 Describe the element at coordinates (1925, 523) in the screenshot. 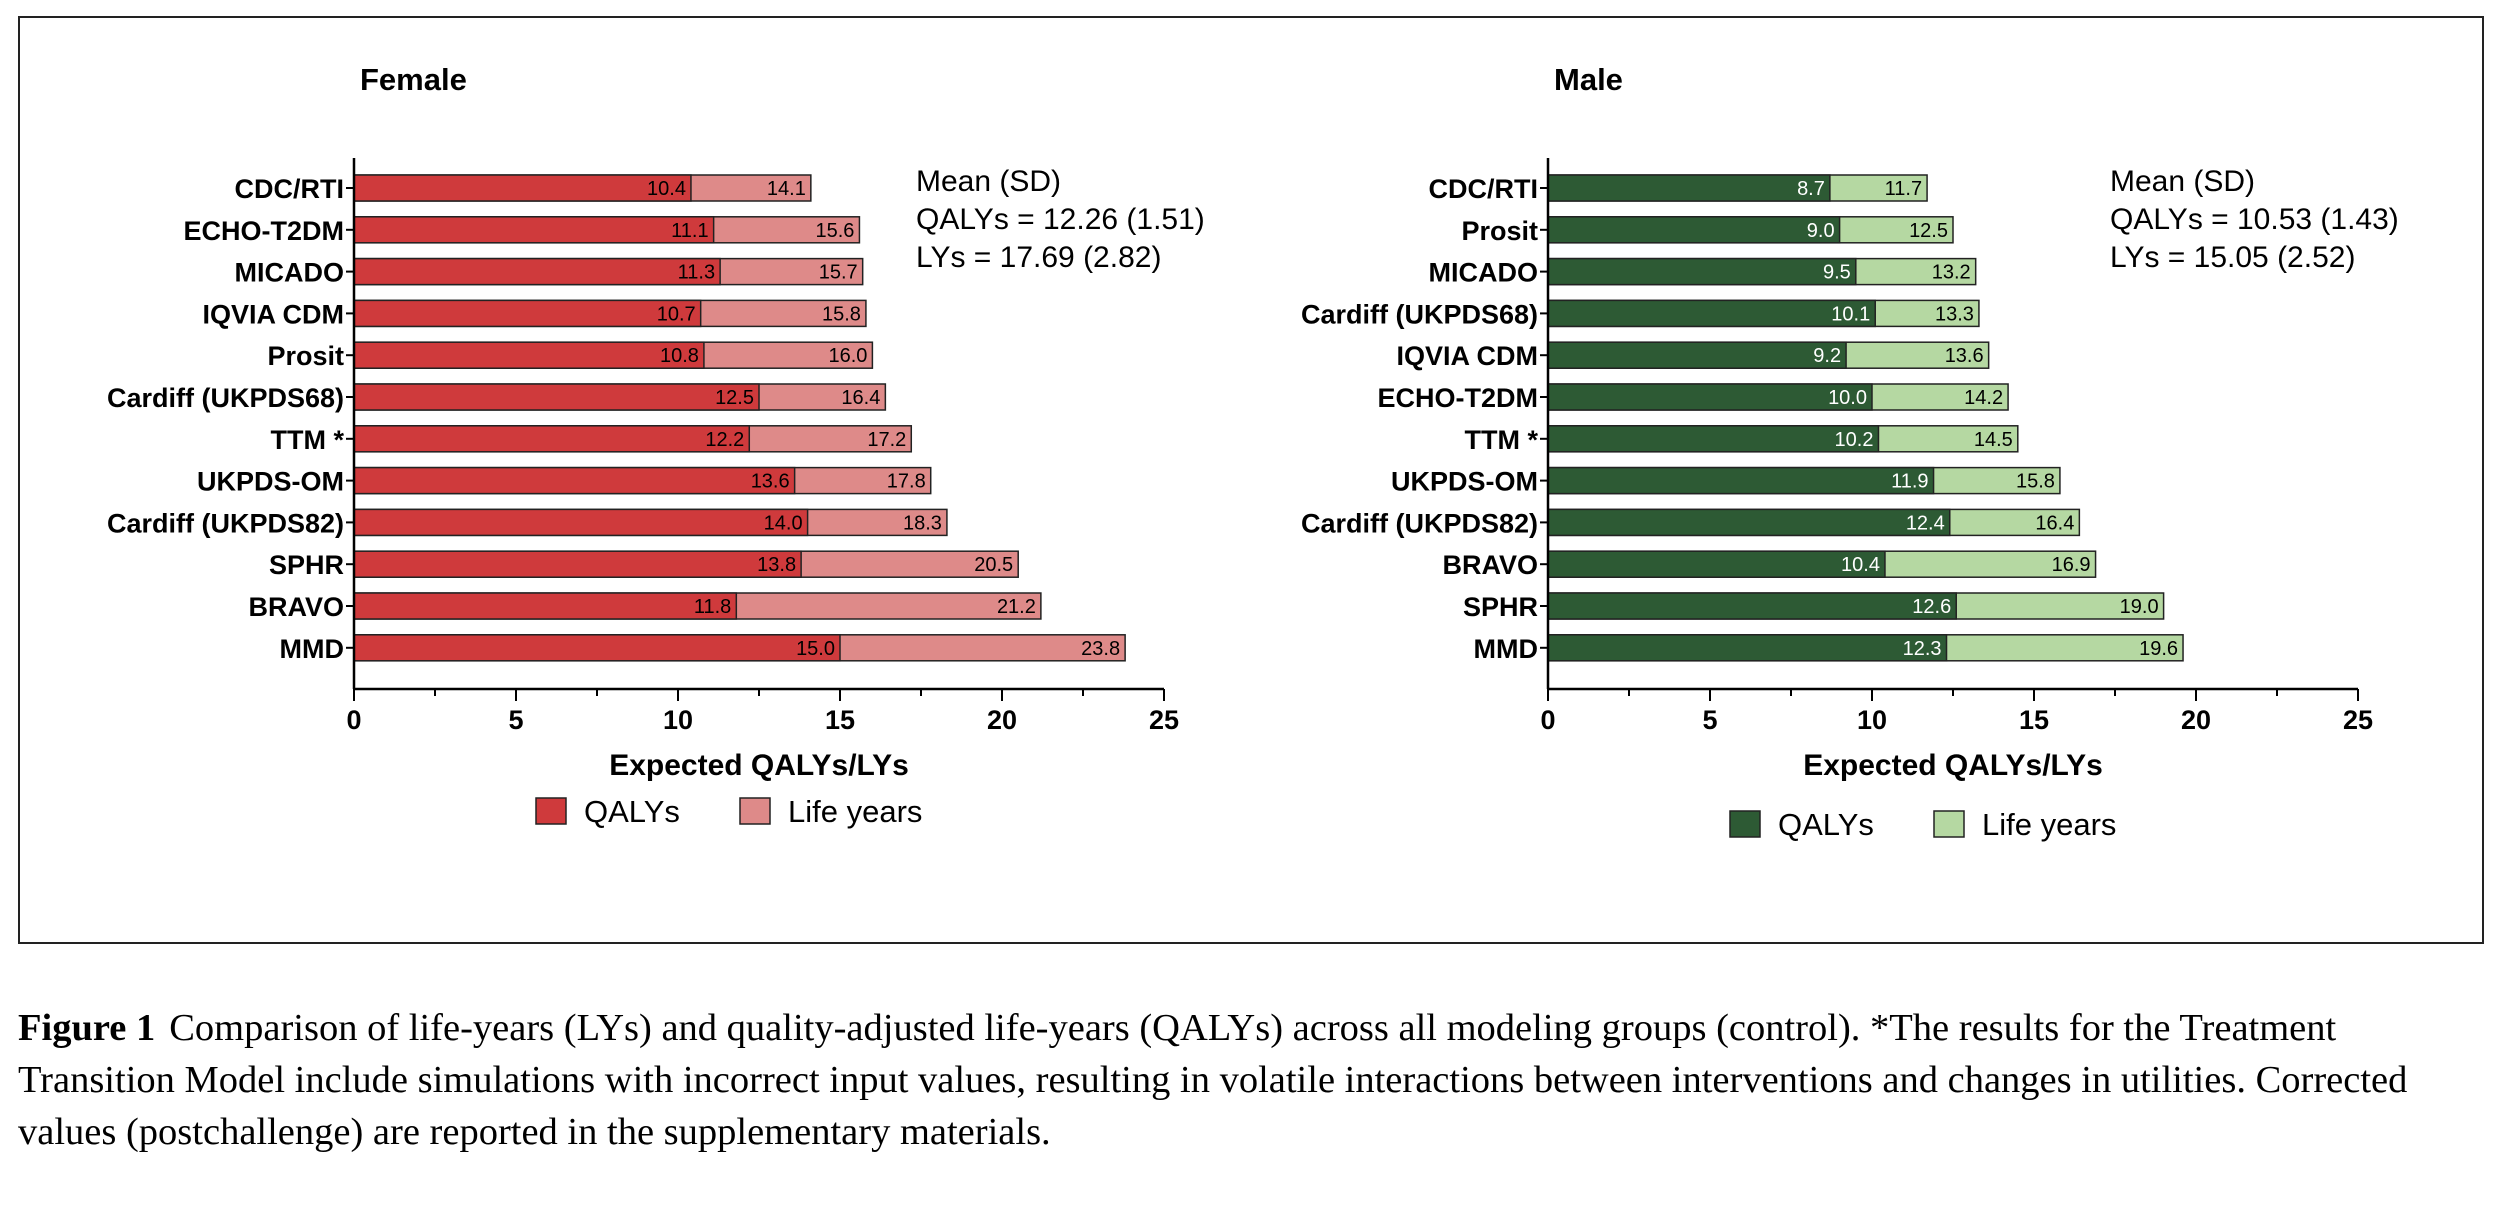

I see `data-label-qalys: 12.4` at that location.